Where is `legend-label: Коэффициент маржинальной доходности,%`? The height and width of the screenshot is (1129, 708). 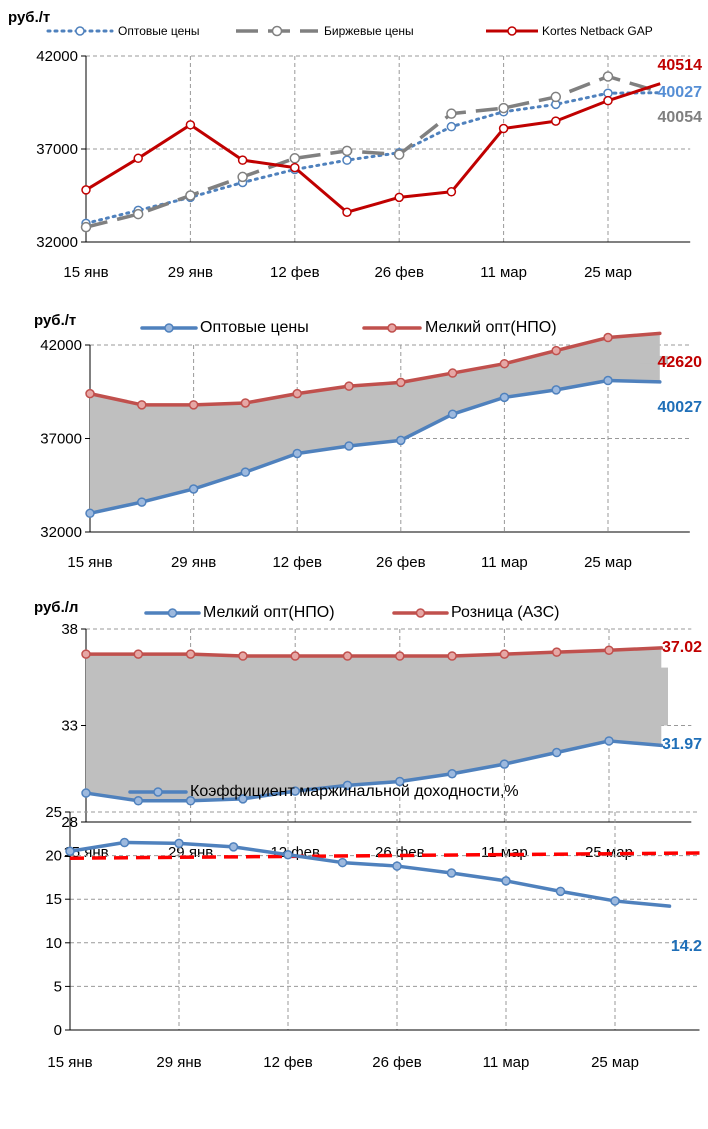 legend-label: Коэффициент маржинальной доходности,% is located at coordinates (354, 791).